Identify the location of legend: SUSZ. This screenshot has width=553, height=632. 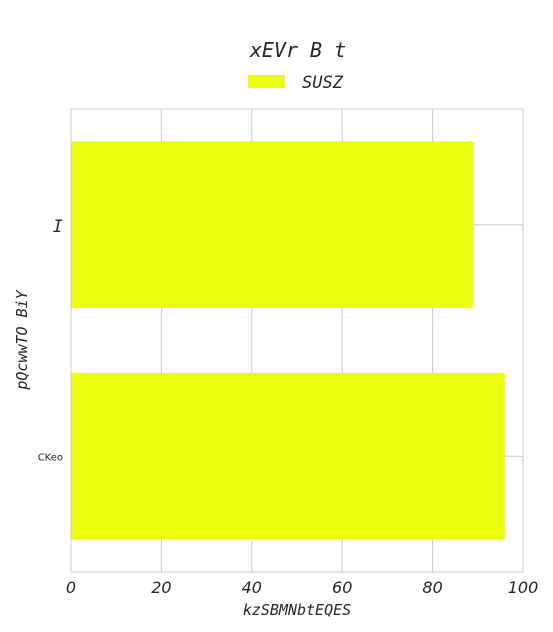
(296, 83).